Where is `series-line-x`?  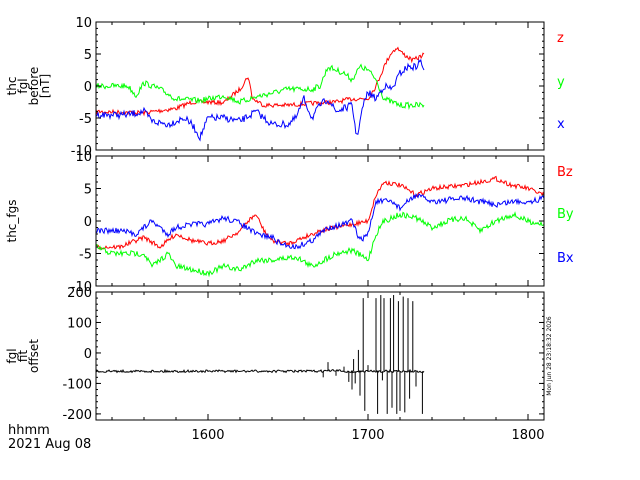 series-line-x is located at coordinates (260, 100).